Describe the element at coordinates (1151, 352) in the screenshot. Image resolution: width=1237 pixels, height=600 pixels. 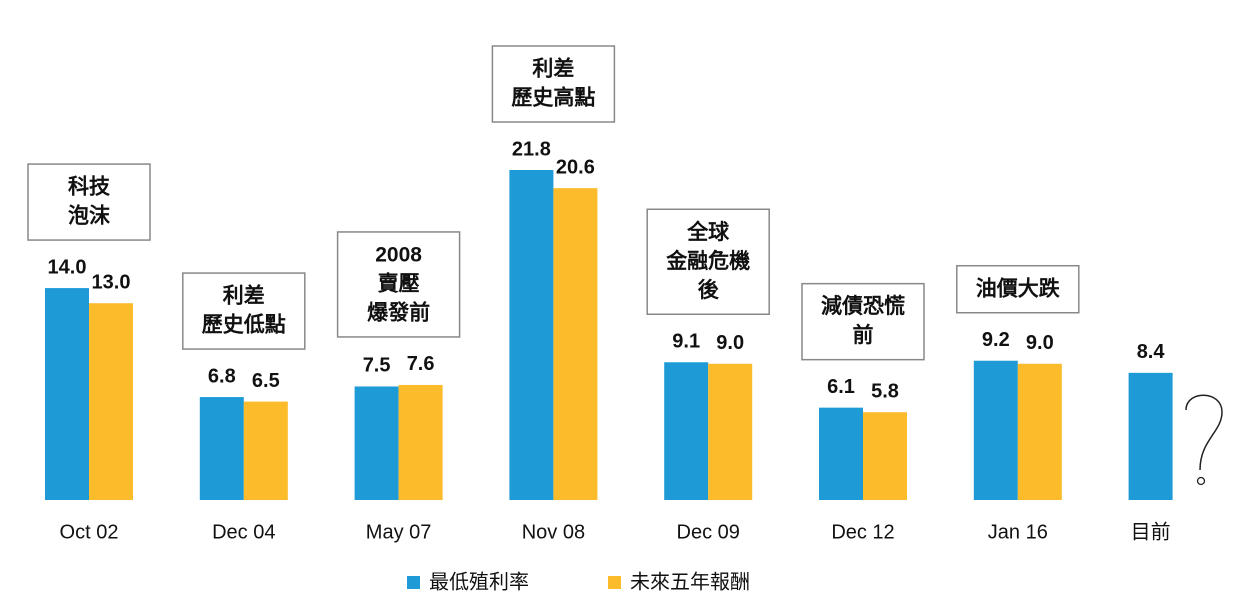
I see `value-label: 8.4` at that location.